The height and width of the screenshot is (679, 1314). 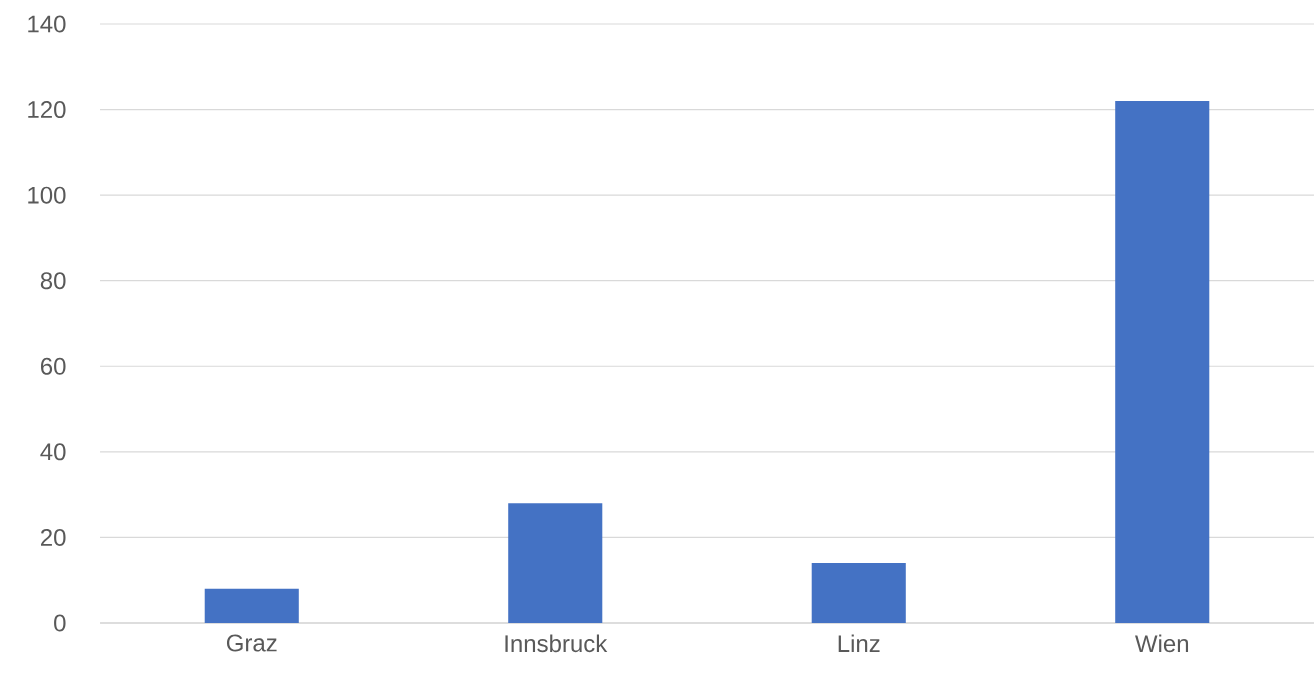 What do you see at coordinates (556, 643) in the screenshot?
I see `x-tick-label: Innsbruck` at bounding box center [556, 643].